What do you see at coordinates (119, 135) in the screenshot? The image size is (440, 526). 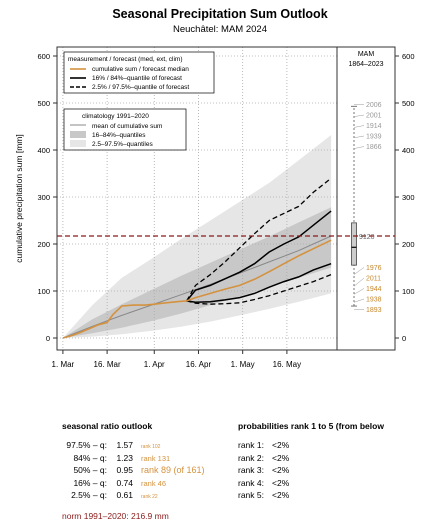 I see `legend-item: 16–84%–quantiles` at bounding box center [119, 135].